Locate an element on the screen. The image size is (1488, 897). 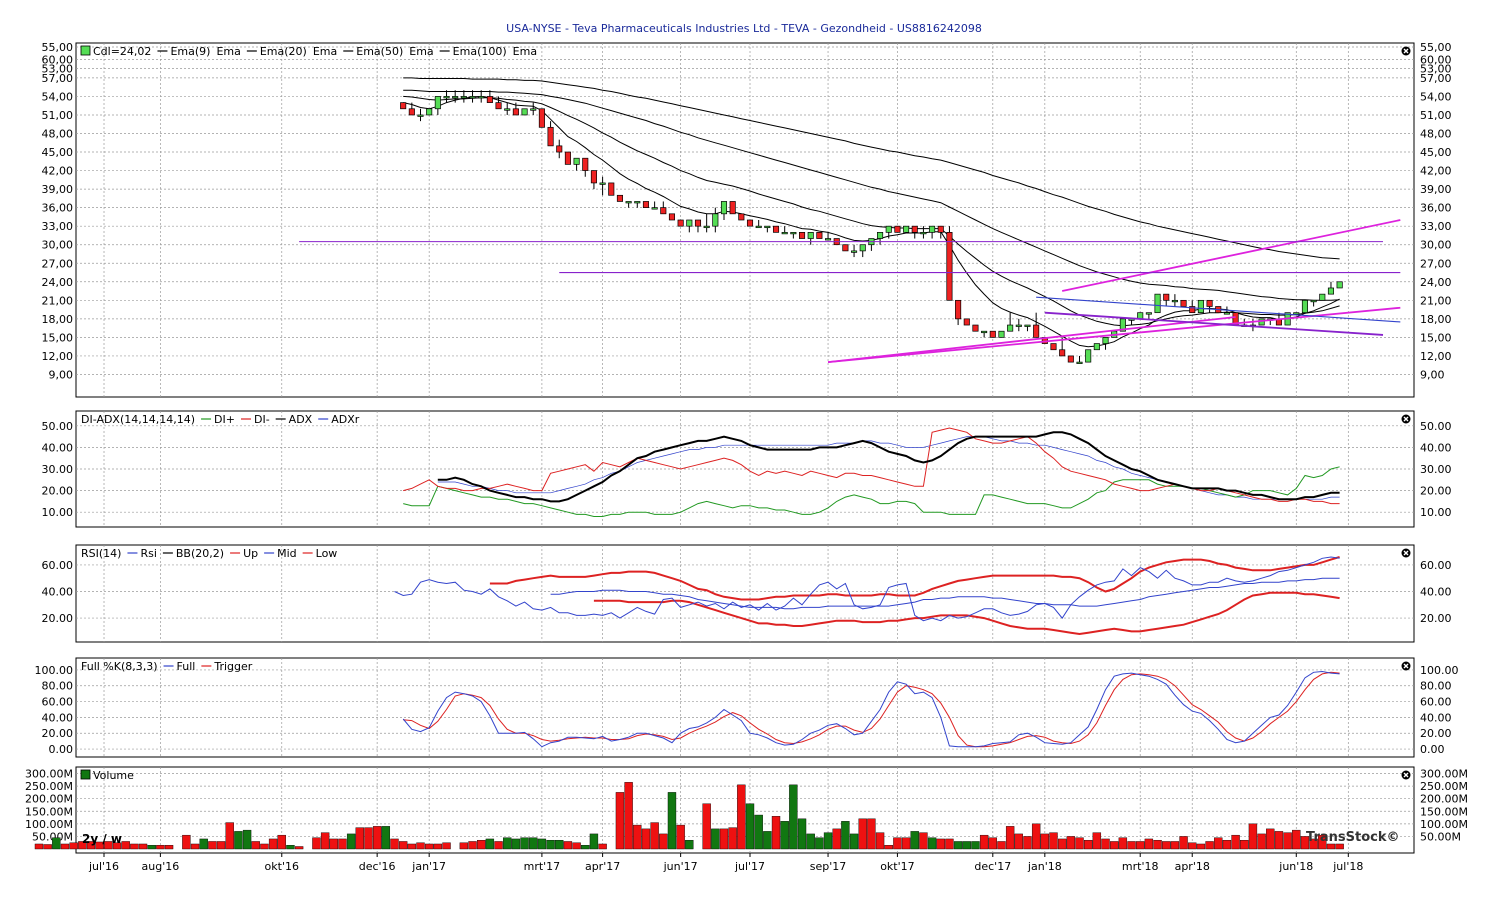
y-tick-label-left: 30,00 is located at coordinates (58, 245).